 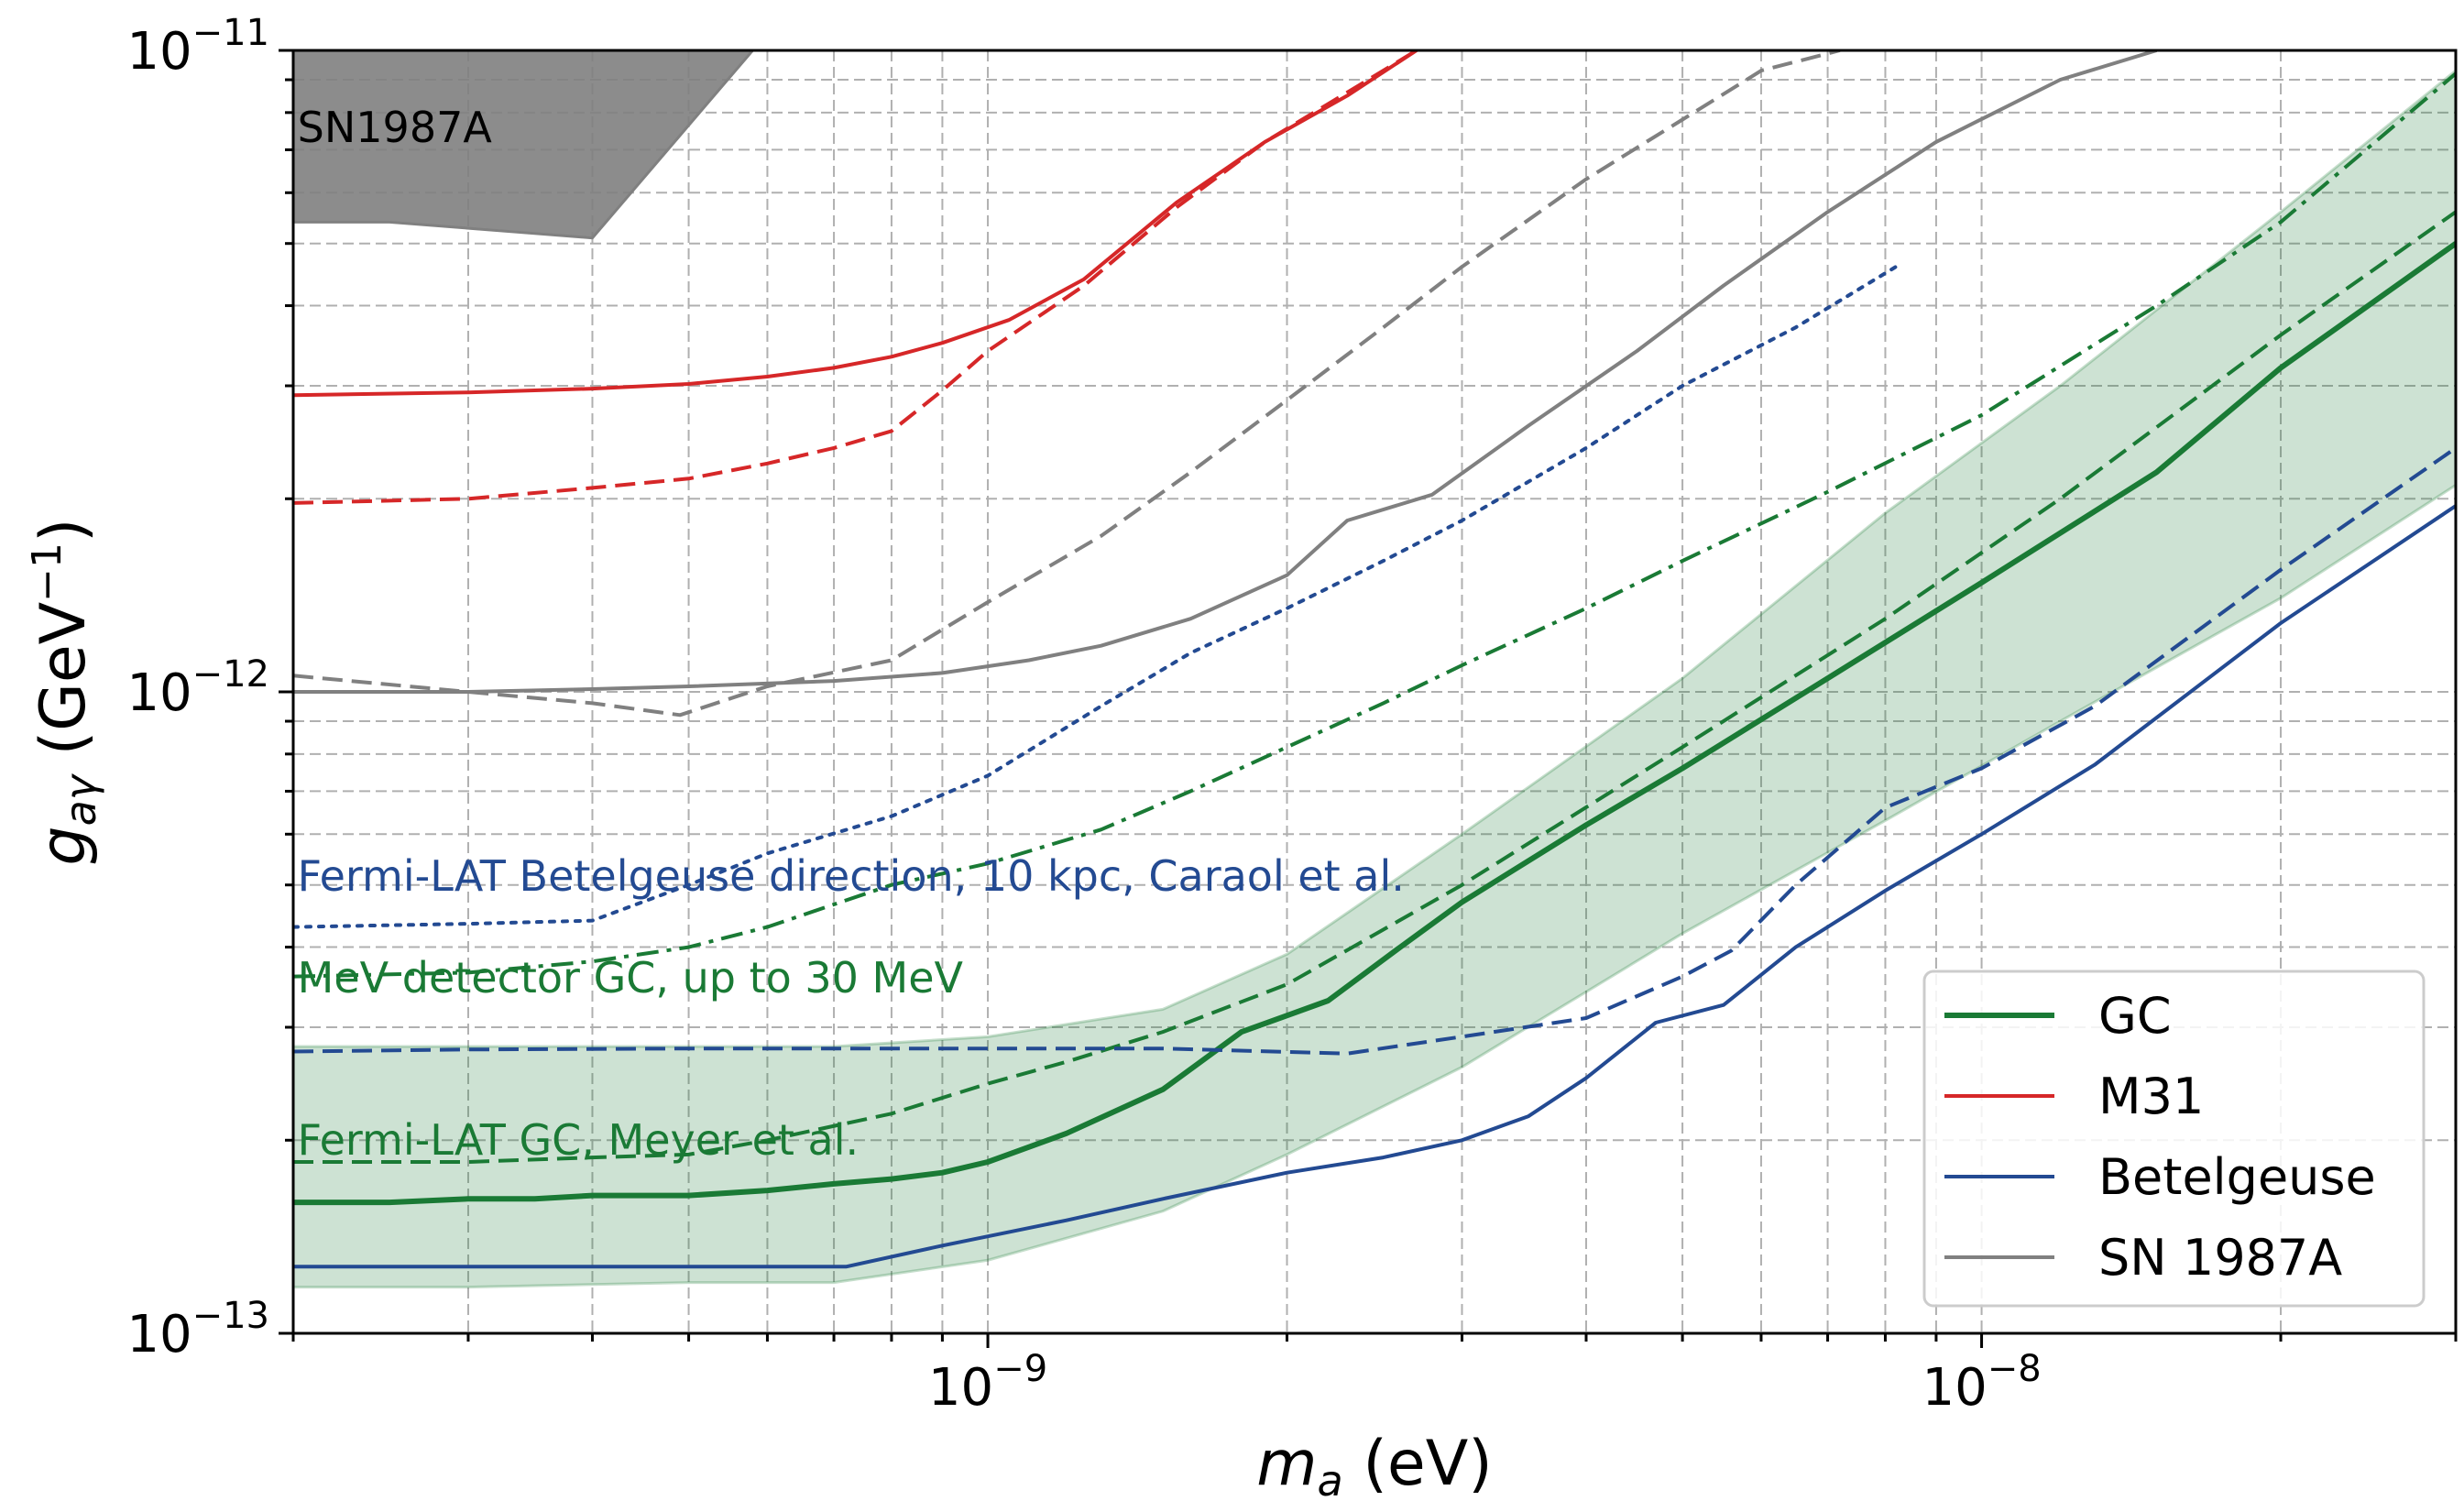 I want to click on excluded-region, so click(x=524, y=145).